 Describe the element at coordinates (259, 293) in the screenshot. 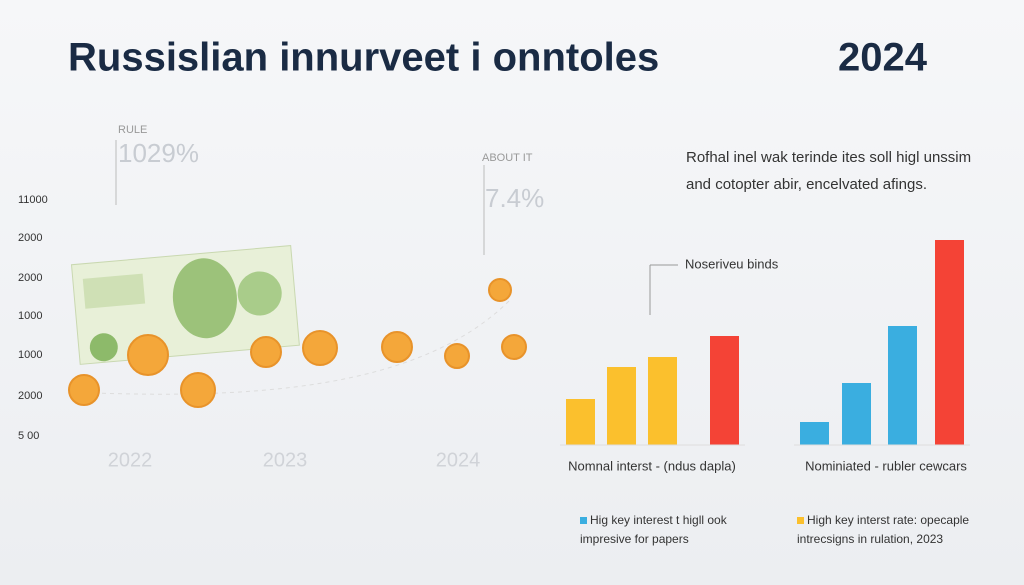

I see `banknote-emblem` at that location.